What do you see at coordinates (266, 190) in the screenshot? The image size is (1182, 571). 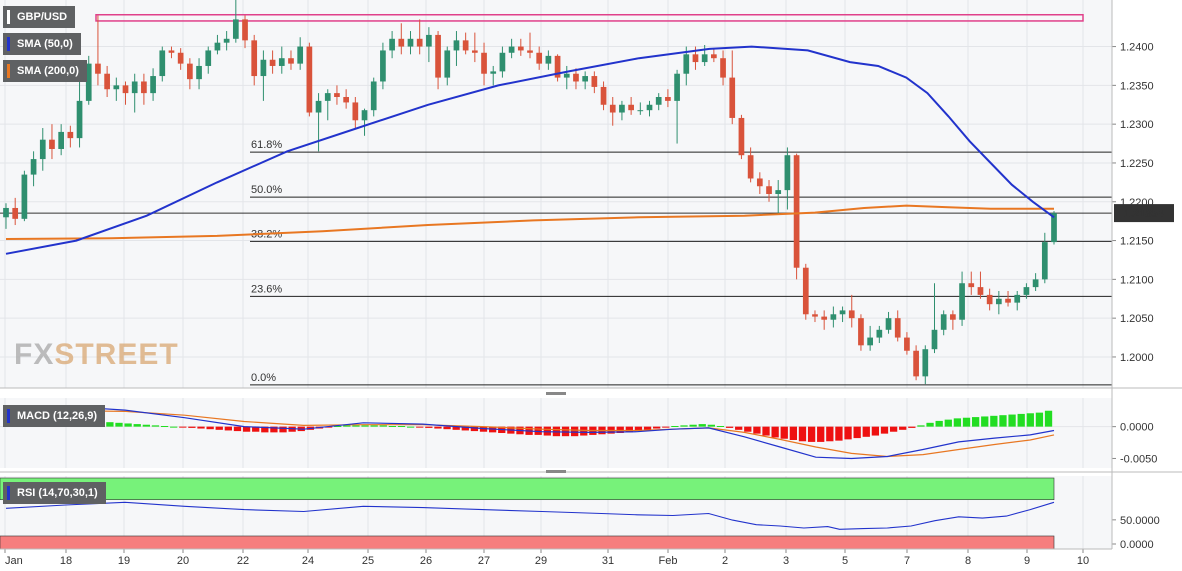 I see `fib-label-1: 50.0%` at bounding box center [266, 190].